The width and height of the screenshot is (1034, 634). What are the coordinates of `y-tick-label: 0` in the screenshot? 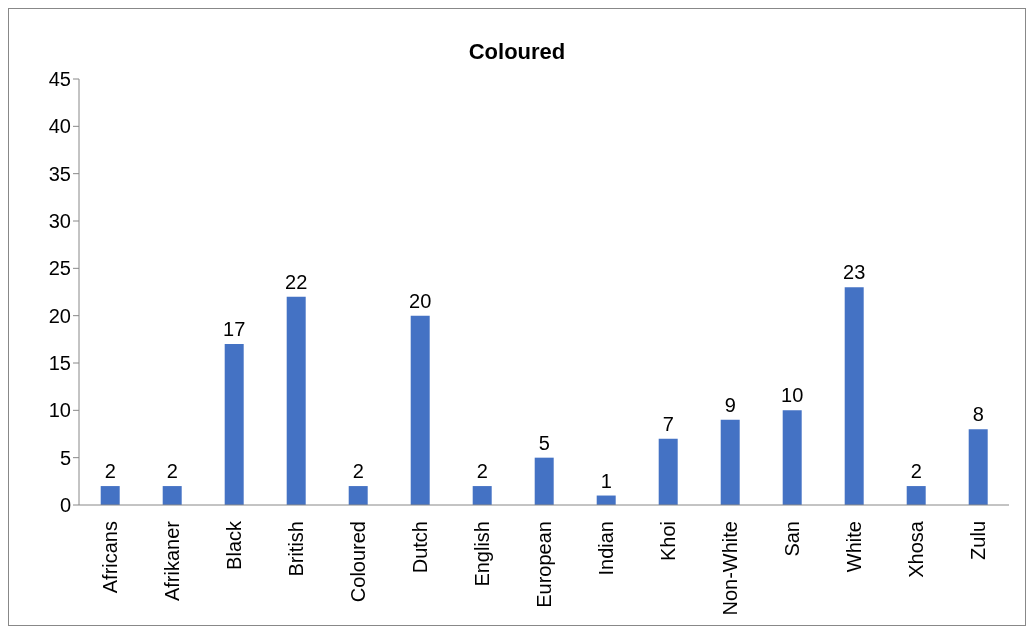 It's located at (65, 505).